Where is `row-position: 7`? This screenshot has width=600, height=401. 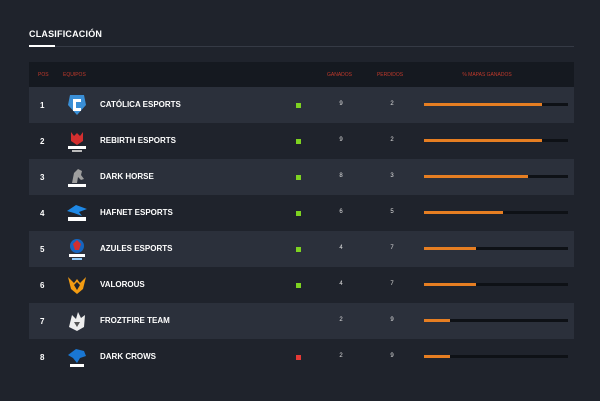 row-position: 7 is located at coordinates (42, 321).